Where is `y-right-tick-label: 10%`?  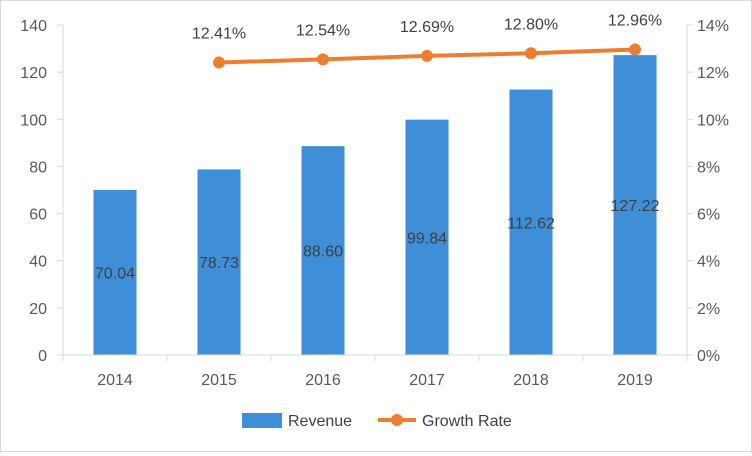
y-right-tick-label: 10% is located at coordinates (713, 120).